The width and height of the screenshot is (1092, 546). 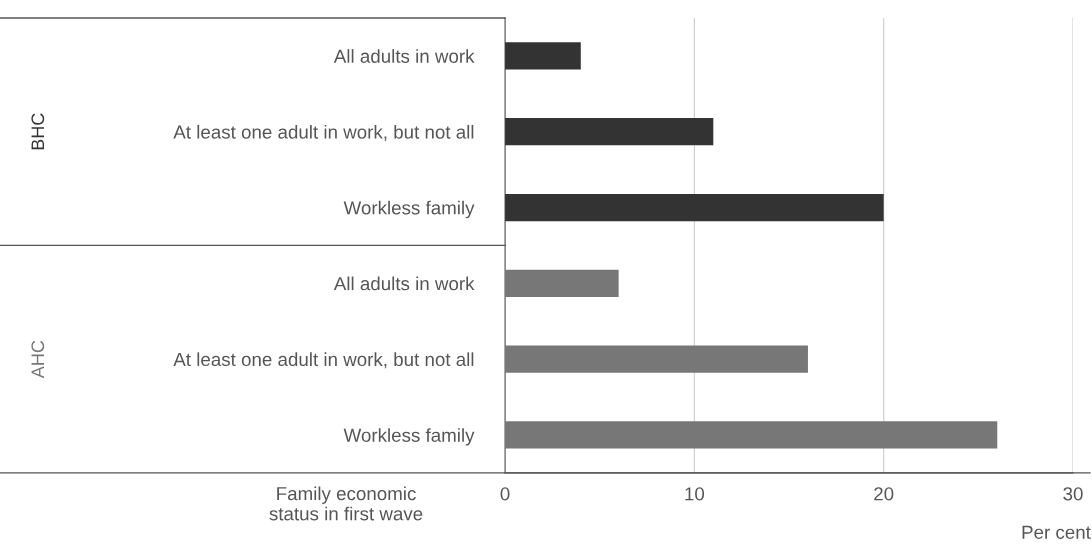 I want to click on y-axis-title: Family economic status in first wave, so click(x=346, y=503).